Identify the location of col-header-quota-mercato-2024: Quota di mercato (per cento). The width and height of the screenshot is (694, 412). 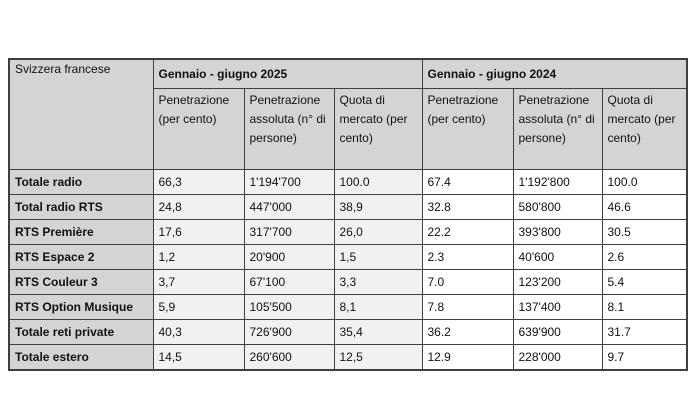
(644, 129).